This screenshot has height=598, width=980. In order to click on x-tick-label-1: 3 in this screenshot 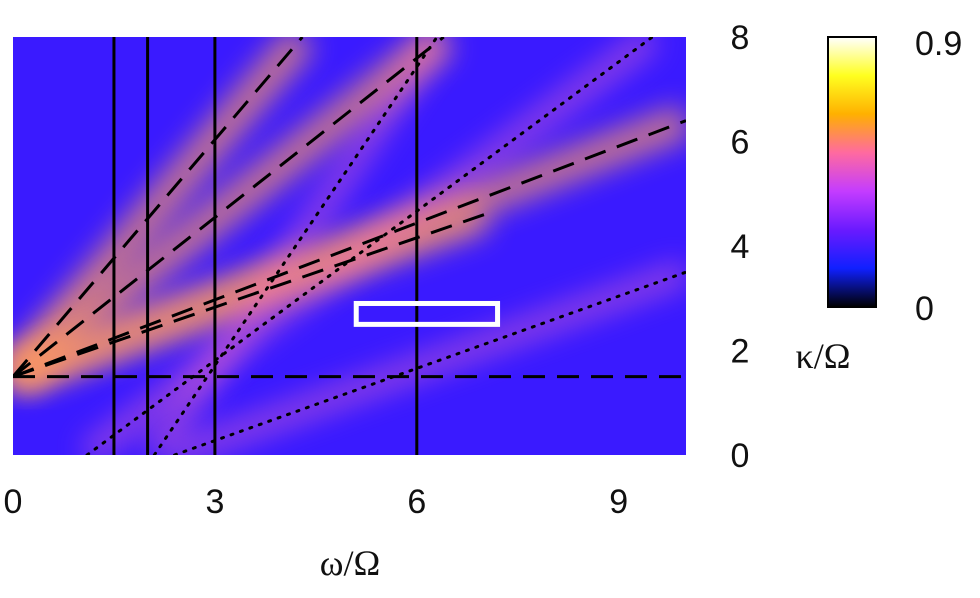, I will do `click(214, 502)`.